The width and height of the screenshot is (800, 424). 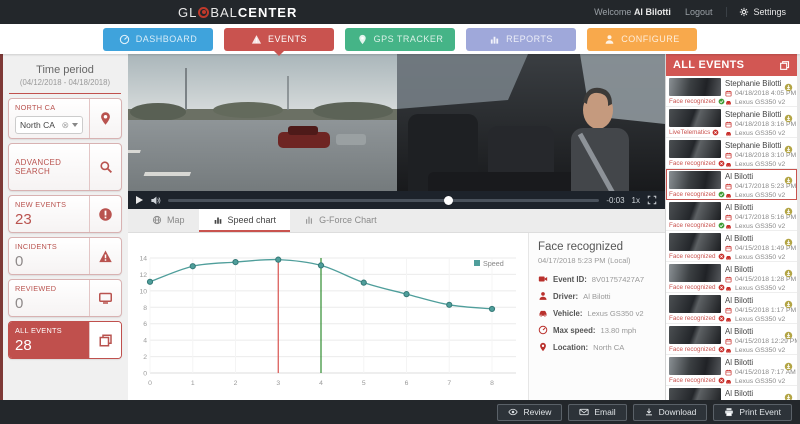 I want to click on gauge-icon, so click(x=124, y=39).